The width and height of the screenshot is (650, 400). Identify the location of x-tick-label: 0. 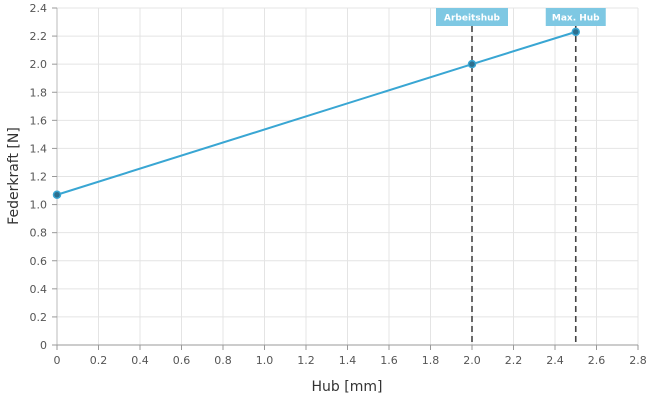
(57, 360).